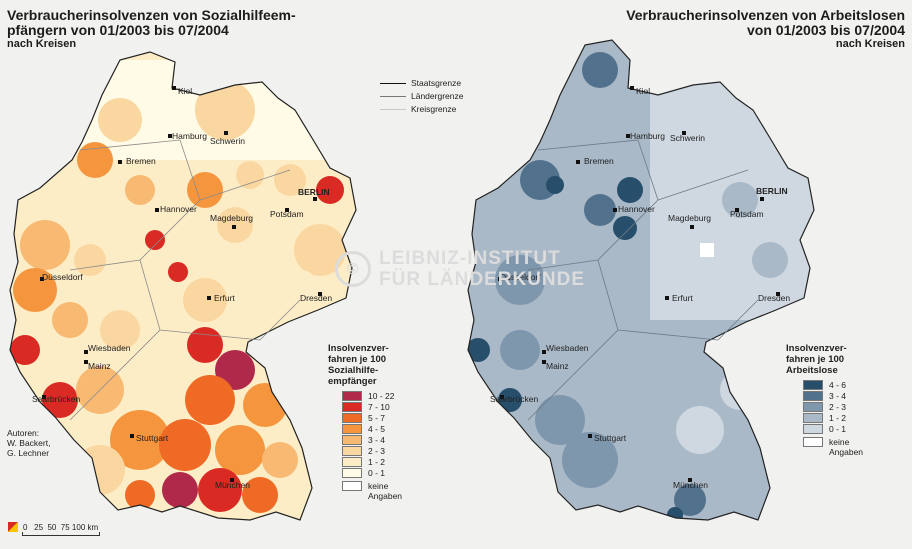 The image size is (912, 549). I want to click on city-hamburg: Hamburg, so click(189, 136).